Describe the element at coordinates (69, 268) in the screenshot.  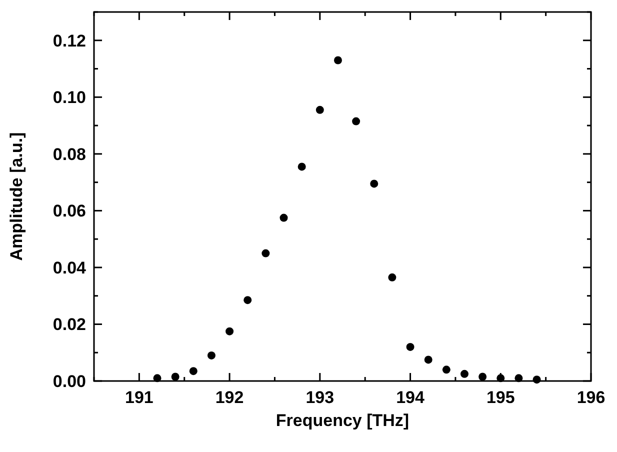
I see `y-tick-label: 0.04` at that location.